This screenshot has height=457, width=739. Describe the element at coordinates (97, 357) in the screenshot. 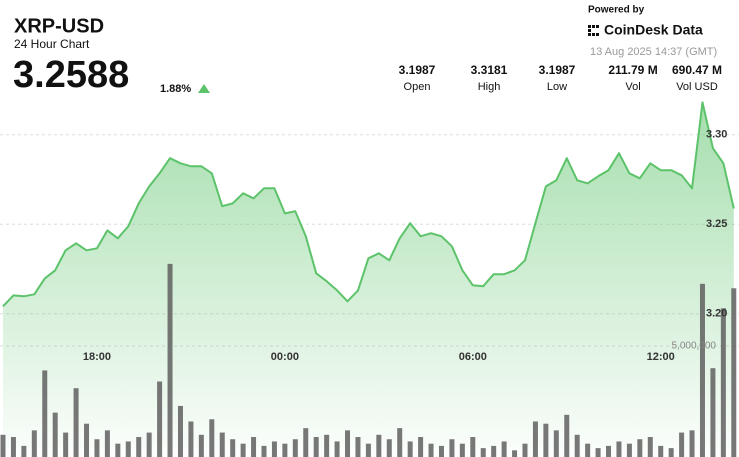

I see `x-tick-label: 18:00` at that location.